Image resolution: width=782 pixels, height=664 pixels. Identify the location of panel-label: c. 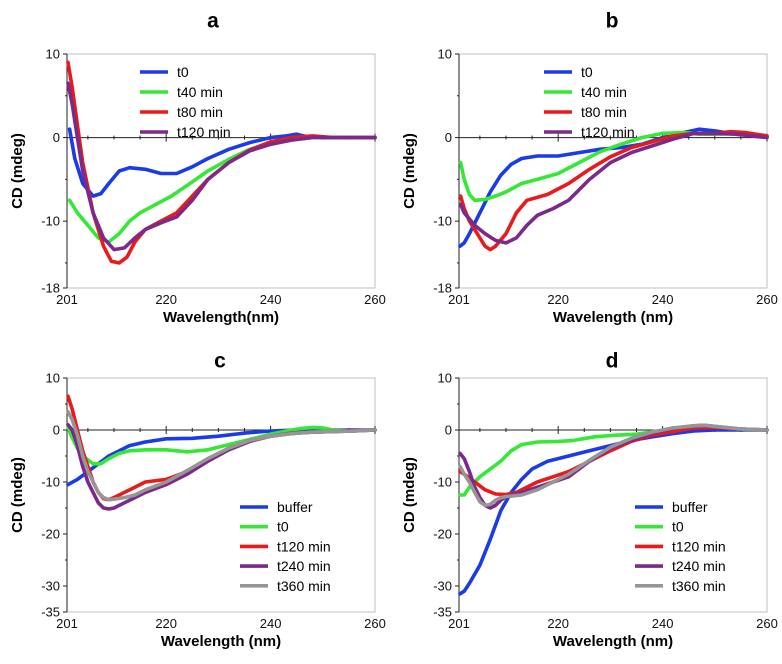
(220, 361).